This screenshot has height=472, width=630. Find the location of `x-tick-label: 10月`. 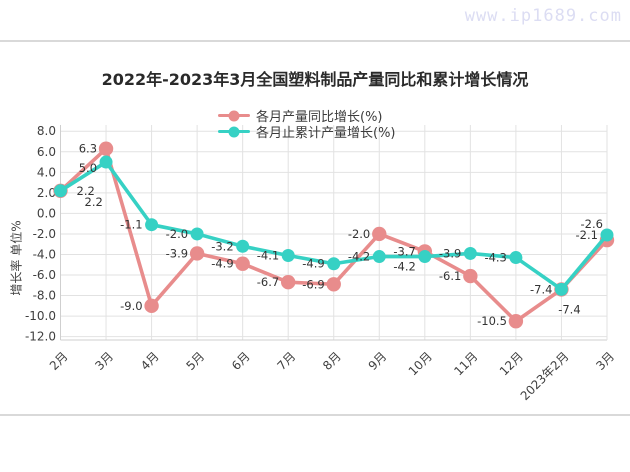

x-tick-label: 10月 is located at coordinates (420, 363).